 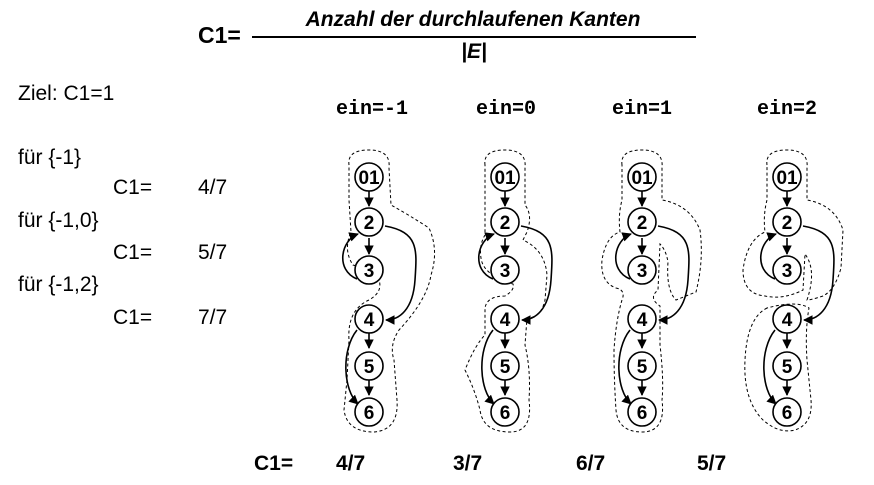 What do you see at coordinates (468, 463) in the screenshot?
I see `graph-result-2: 3/7` at bounding box center [468, 463].